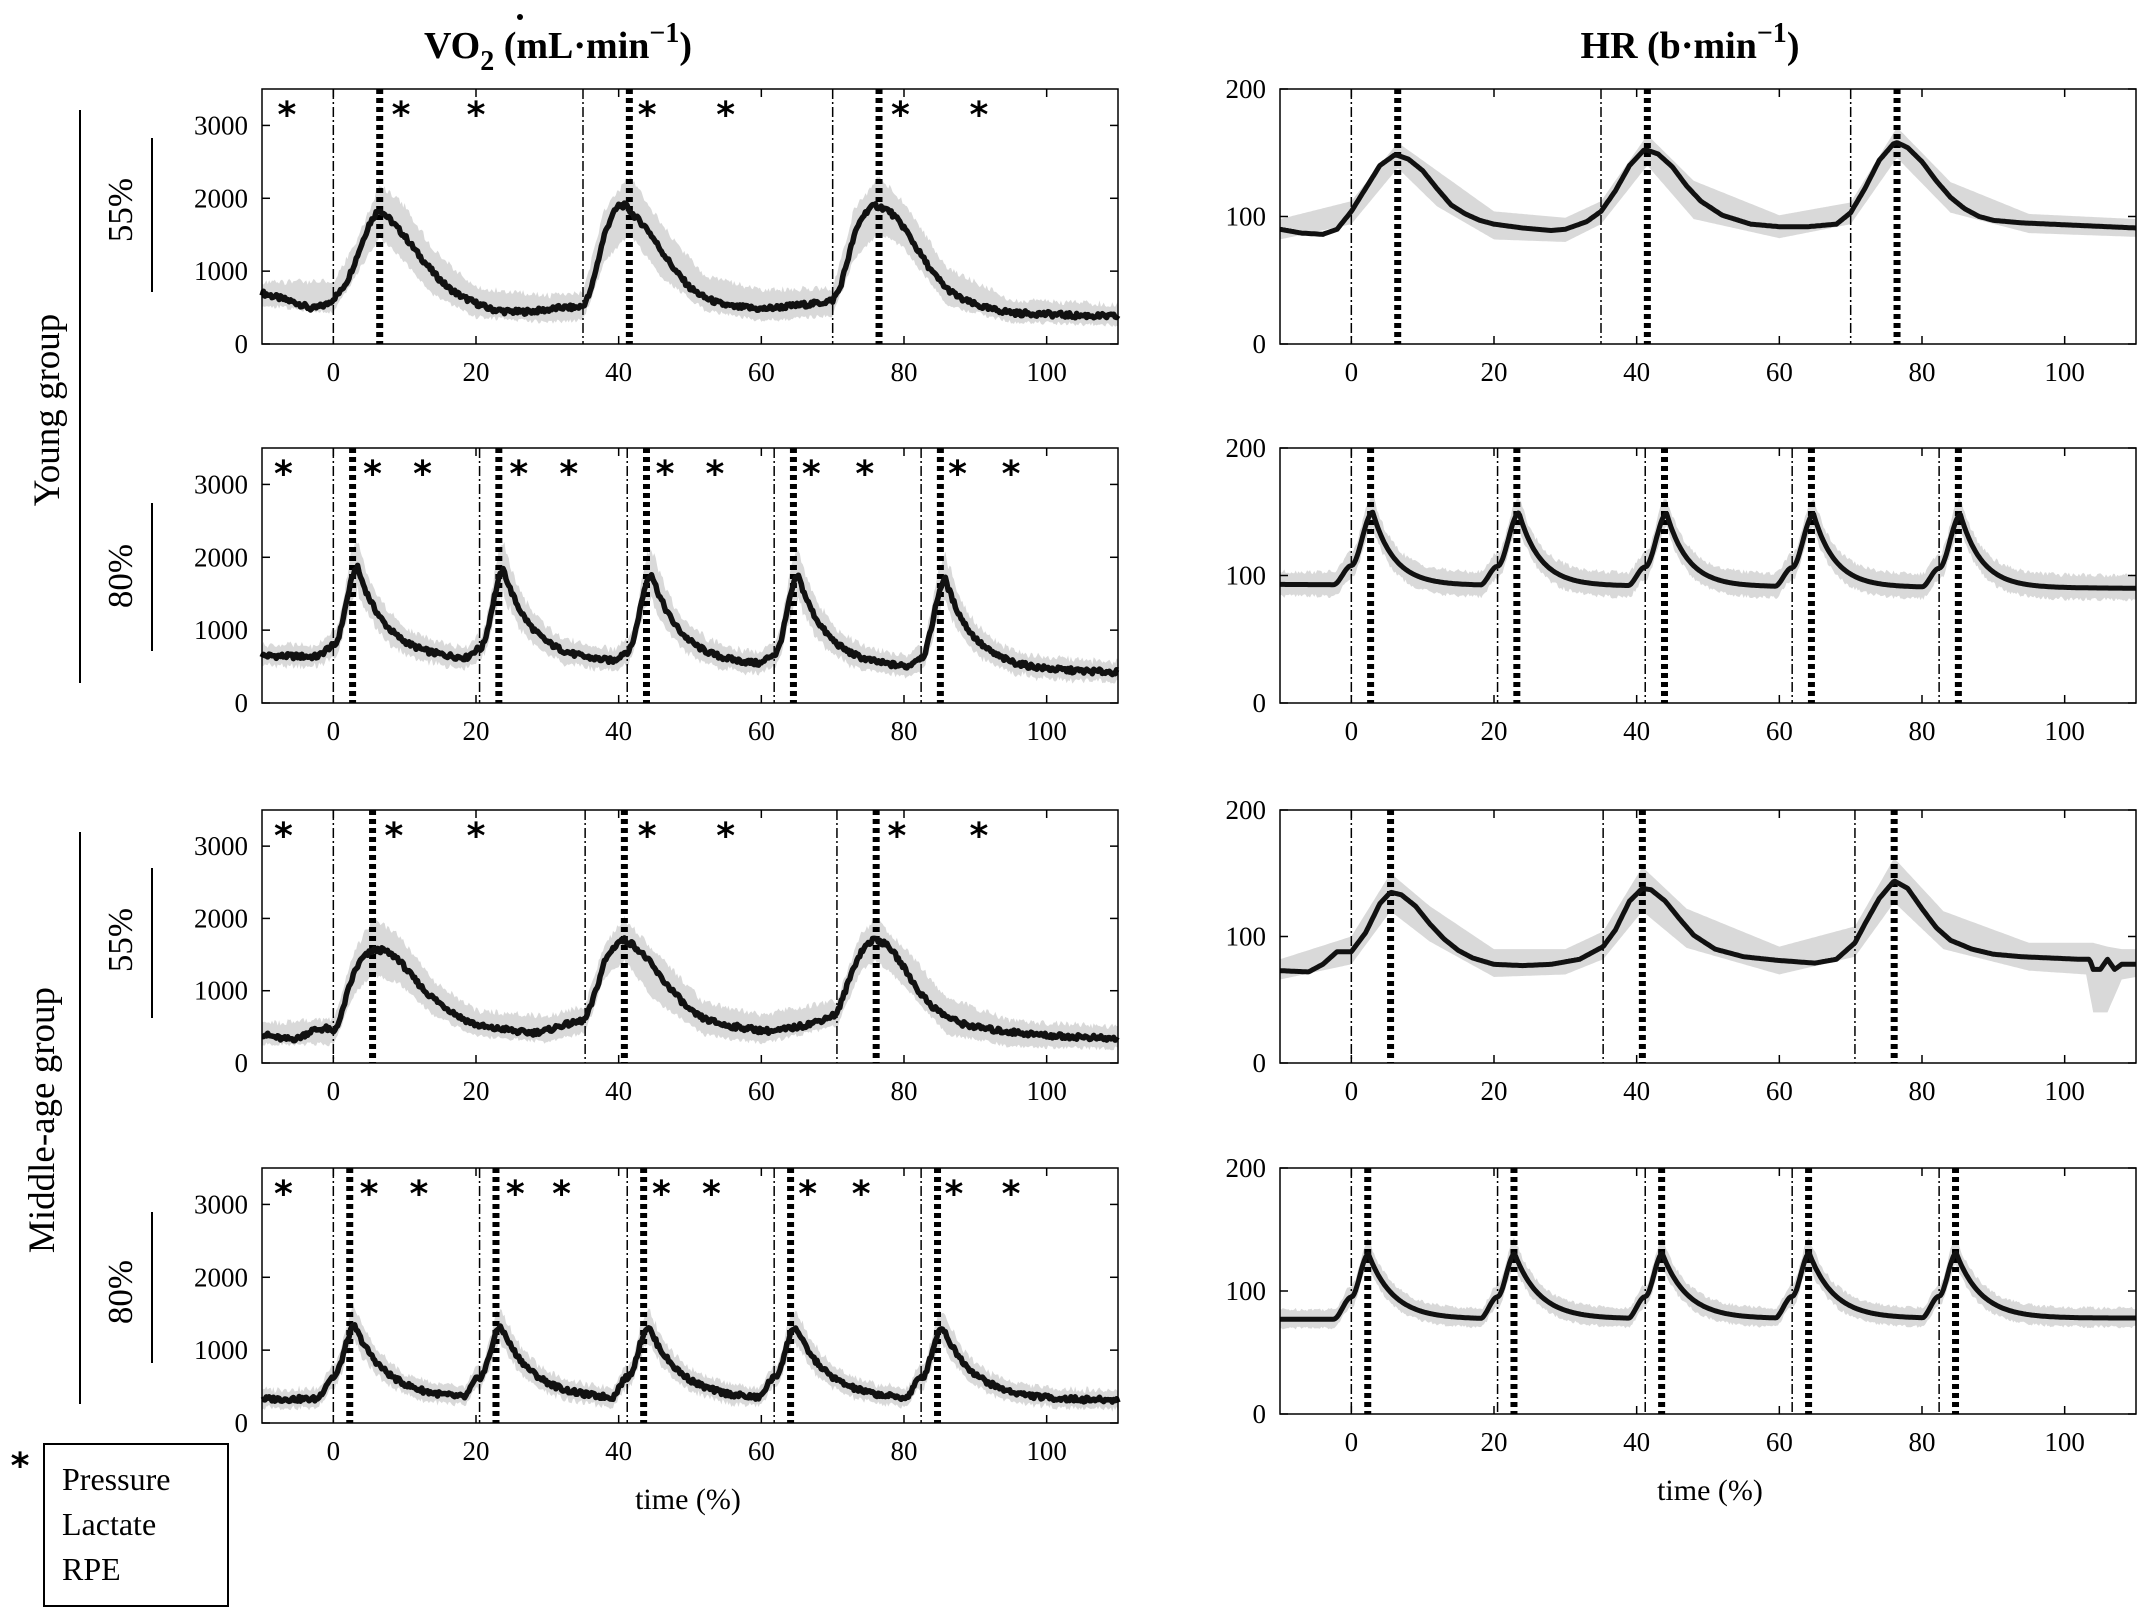  I want to click on vo2-young-55-star-2: *, so click(476, 115).